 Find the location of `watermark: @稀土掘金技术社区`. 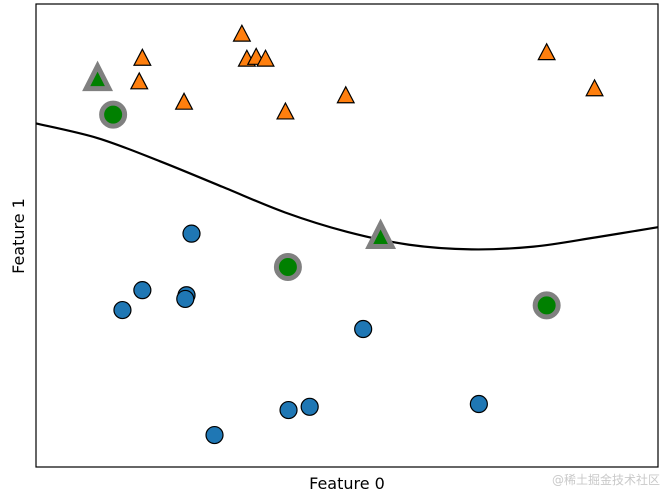

watermark: @稀土掘金技术社区 is located at coordinates (605, 480).